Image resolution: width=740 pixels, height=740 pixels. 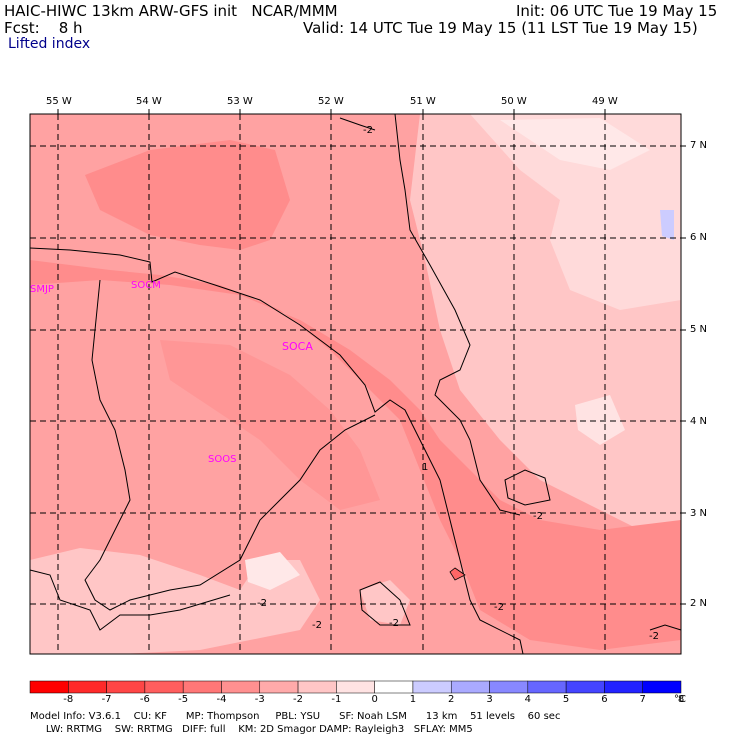 What do you see at coordinates (699, 329) in the screenshot?
I see `lat-label: 5 N` at bounding box center [699, 329].